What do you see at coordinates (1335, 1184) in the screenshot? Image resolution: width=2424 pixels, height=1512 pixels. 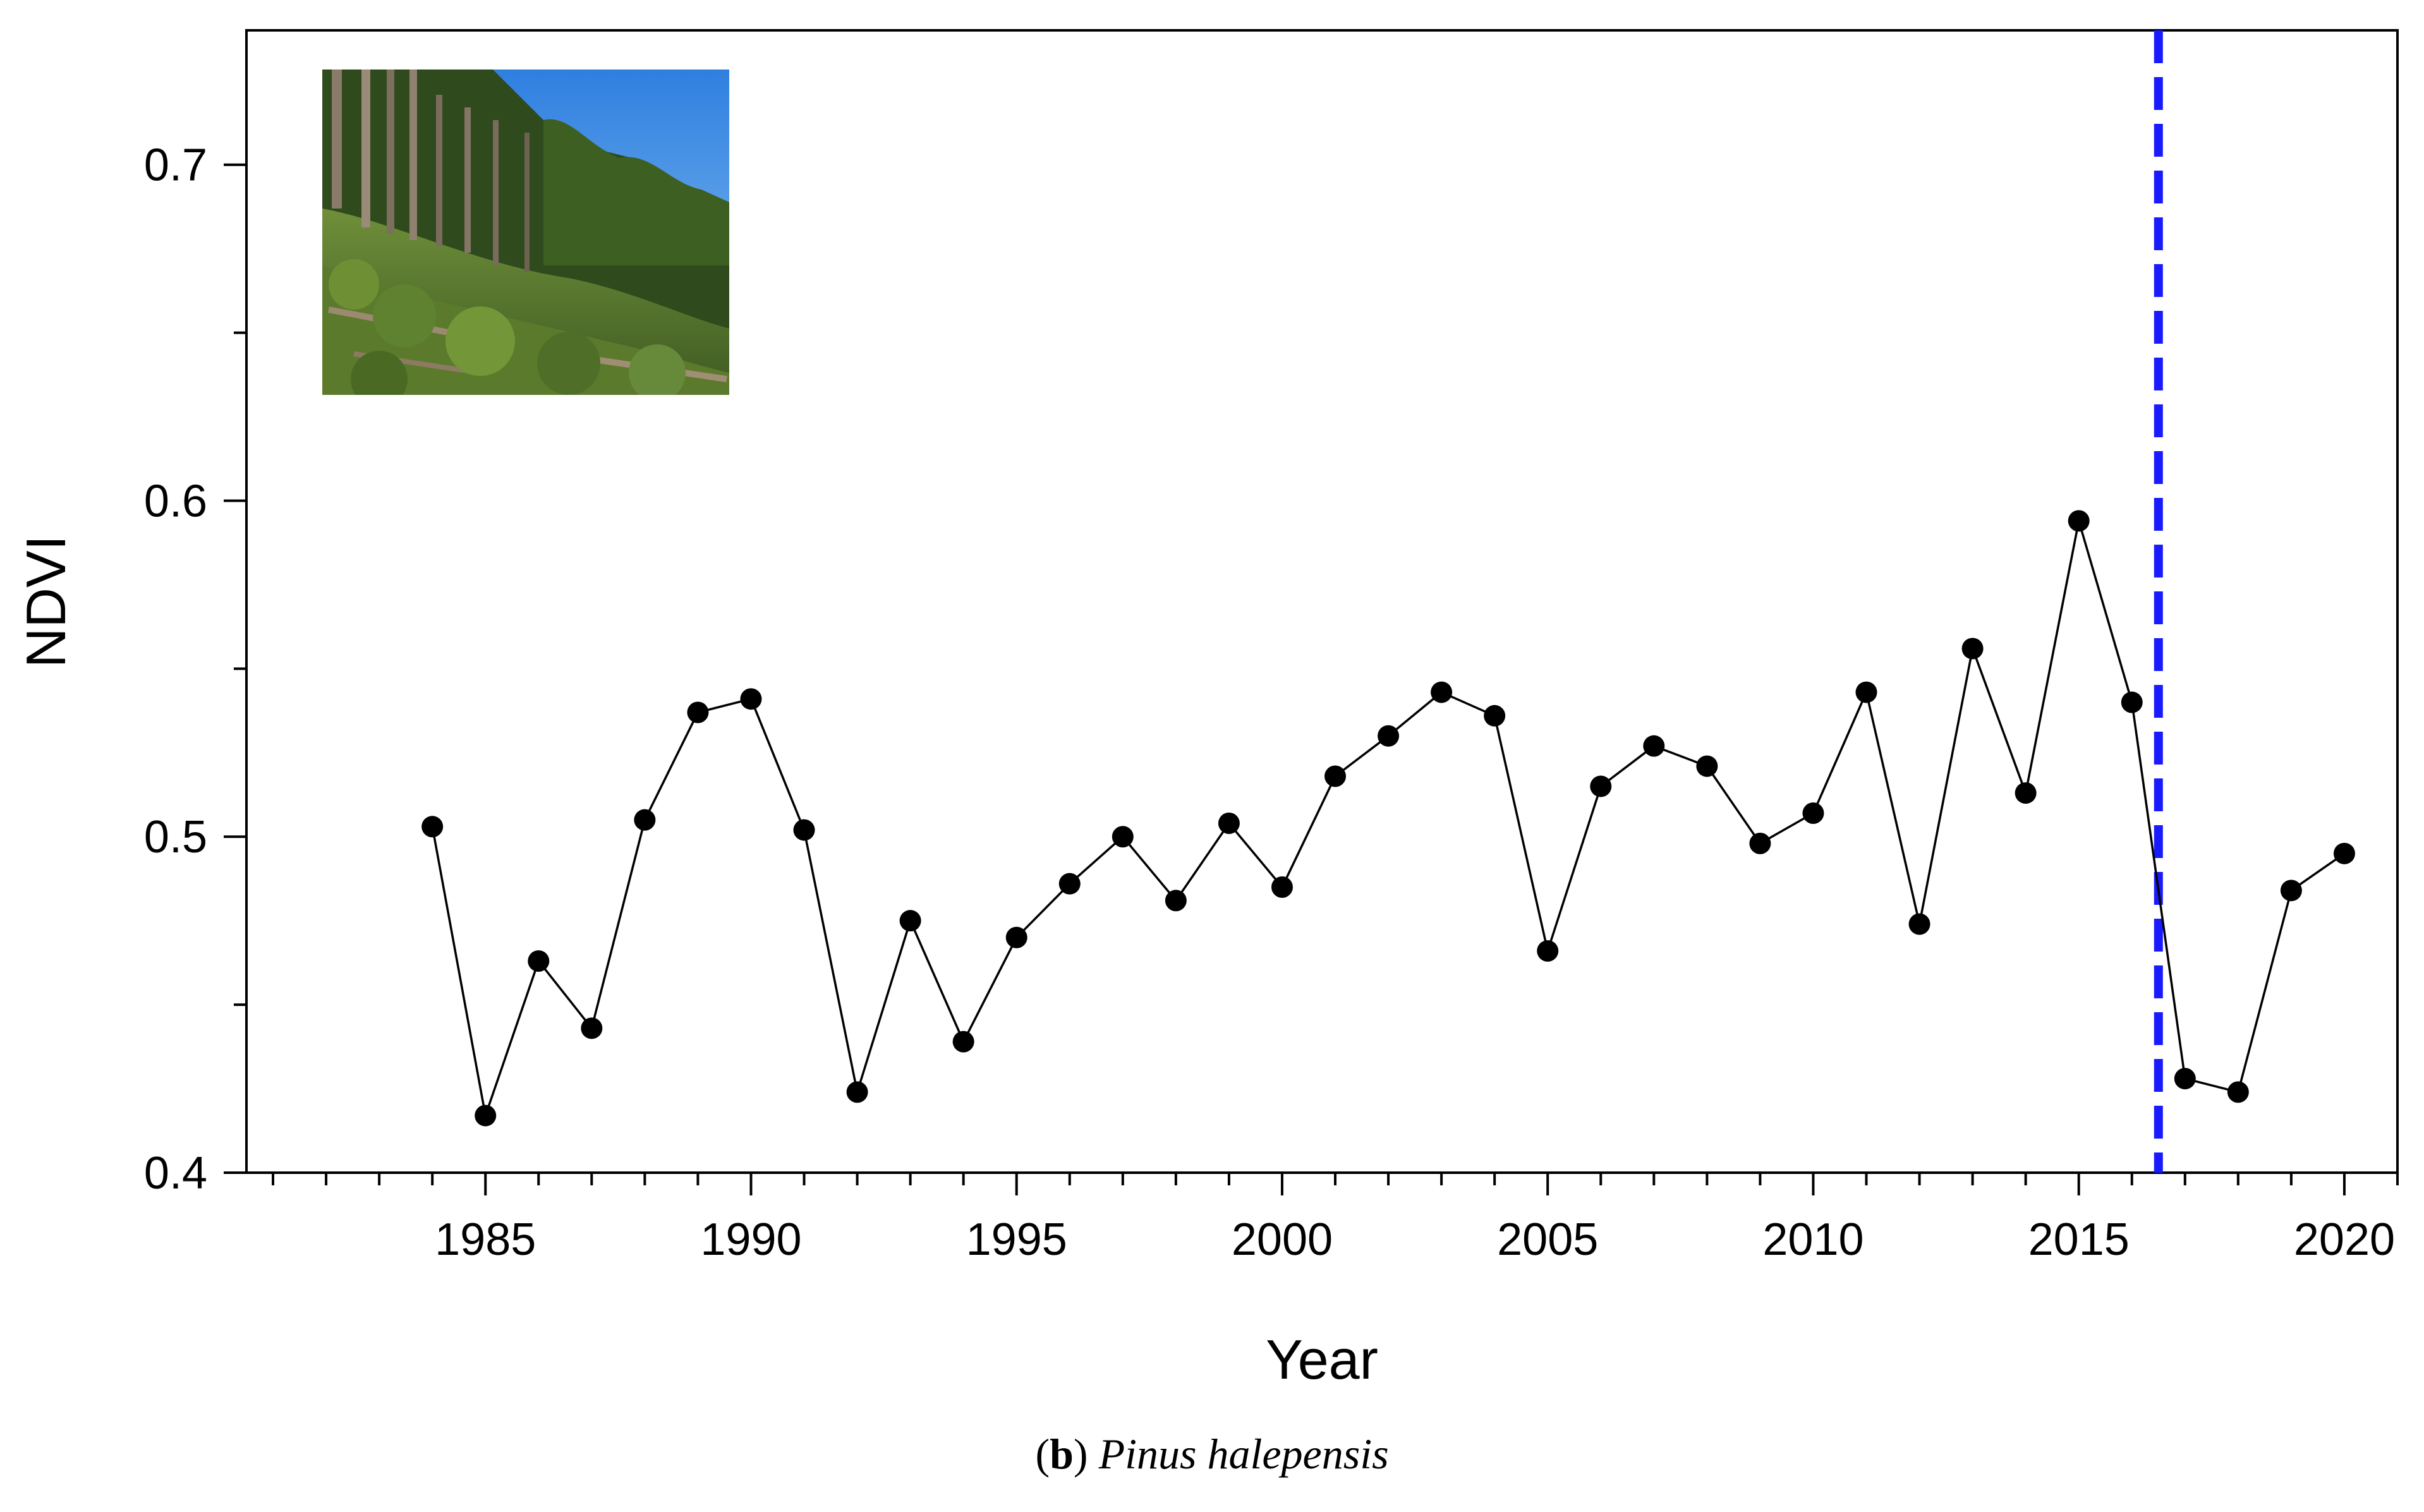 I see `x-axis-ticks` at bounding box center [1335, 1184].